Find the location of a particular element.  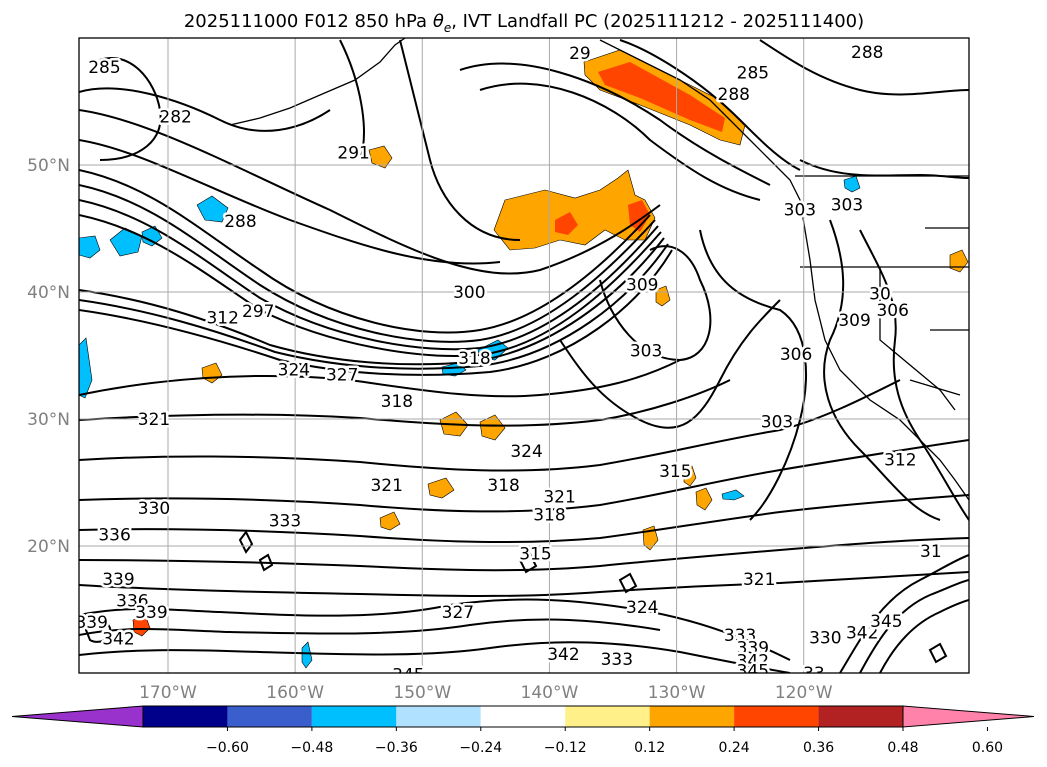

contour-label: 309 is located at coordinates (642, 285).